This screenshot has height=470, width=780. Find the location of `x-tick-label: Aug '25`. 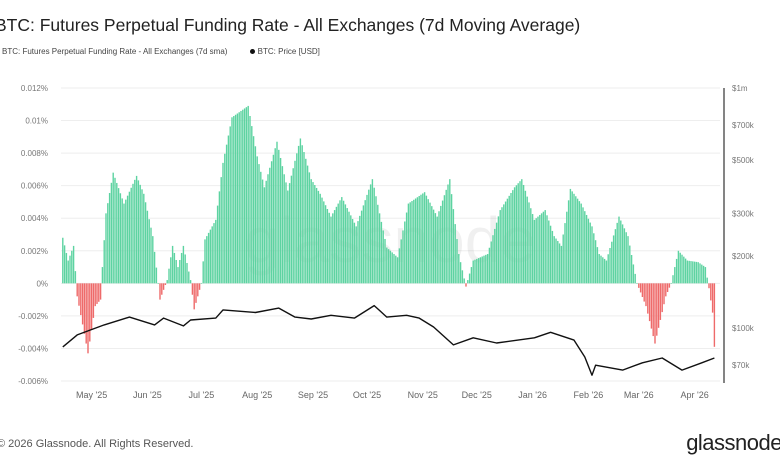

x-tick-label: Aug '25 is located at coordinates (257, 395).